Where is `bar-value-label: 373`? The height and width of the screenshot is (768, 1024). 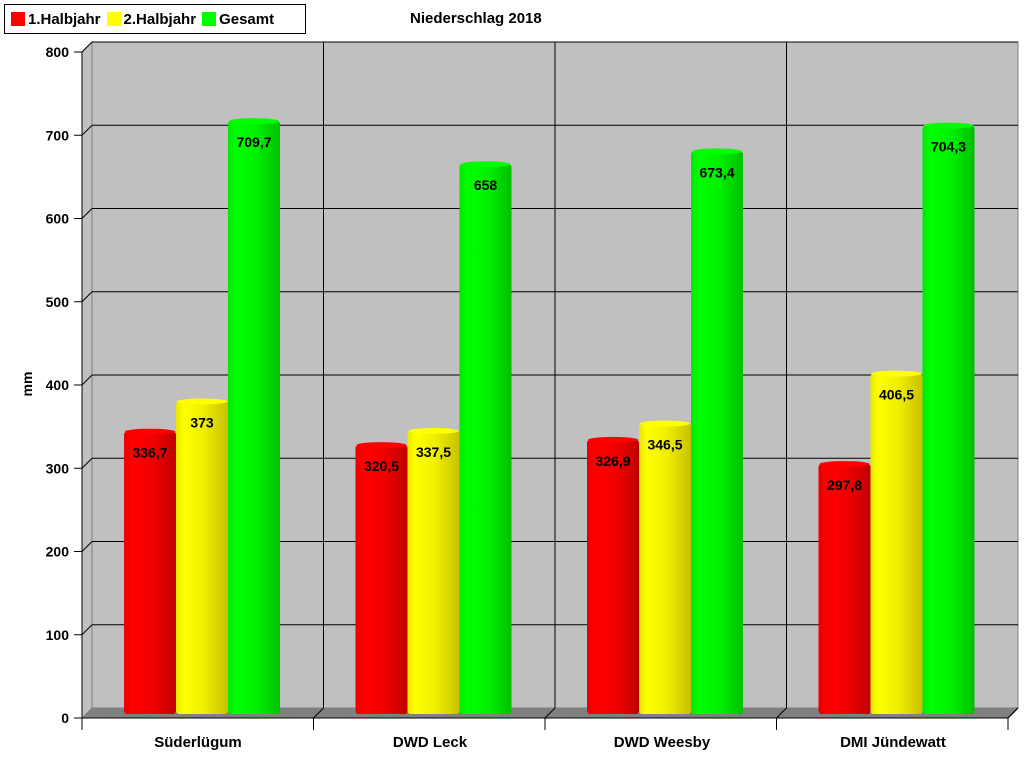
bar-value-label: 373 is located at coordinates (202, 422).